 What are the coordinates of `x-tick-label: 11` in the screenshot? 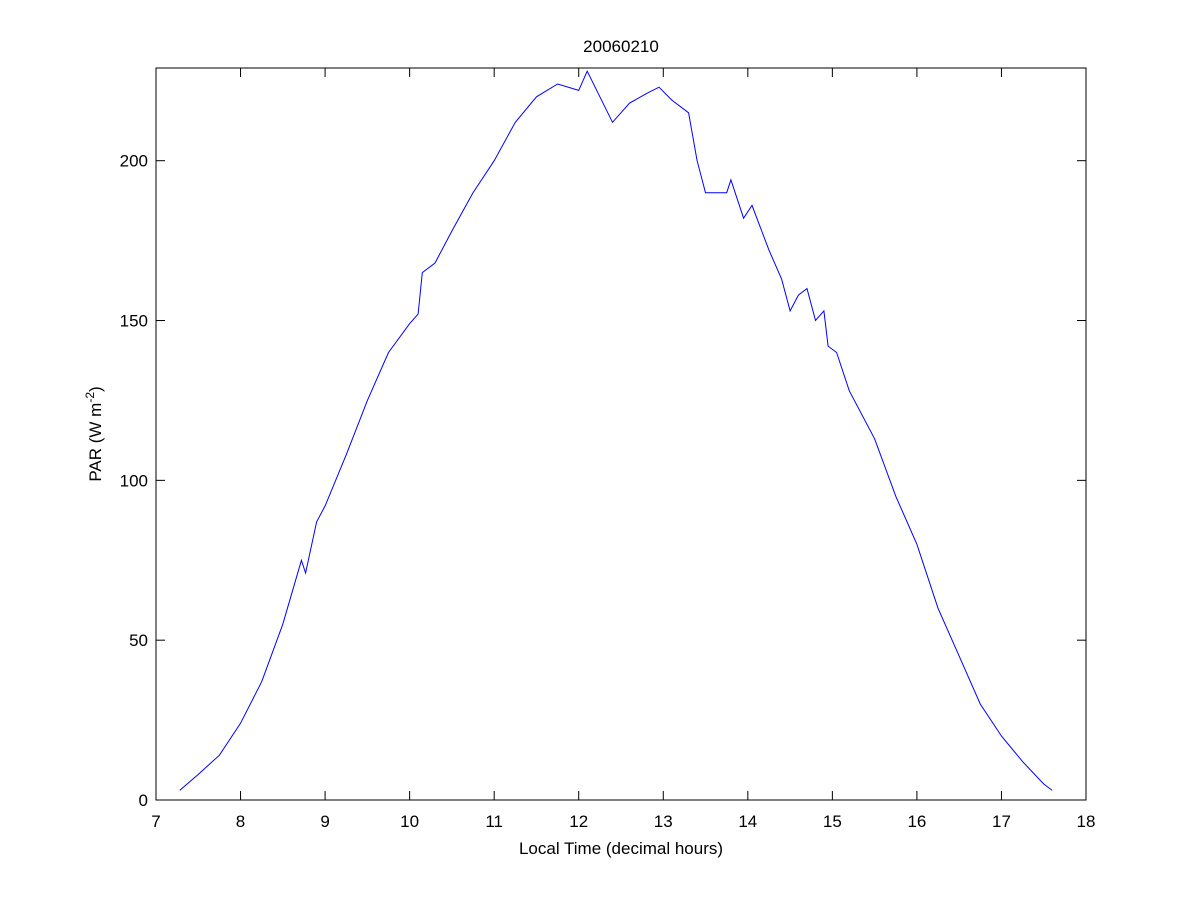 It's located at (494, 821).